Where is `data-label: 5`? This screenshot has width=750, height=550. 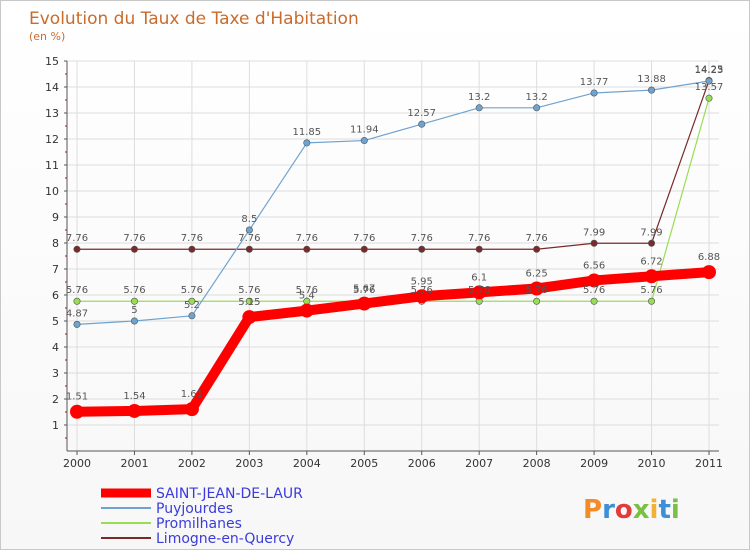 data-label: 5 is located at coordinates (134, 310).